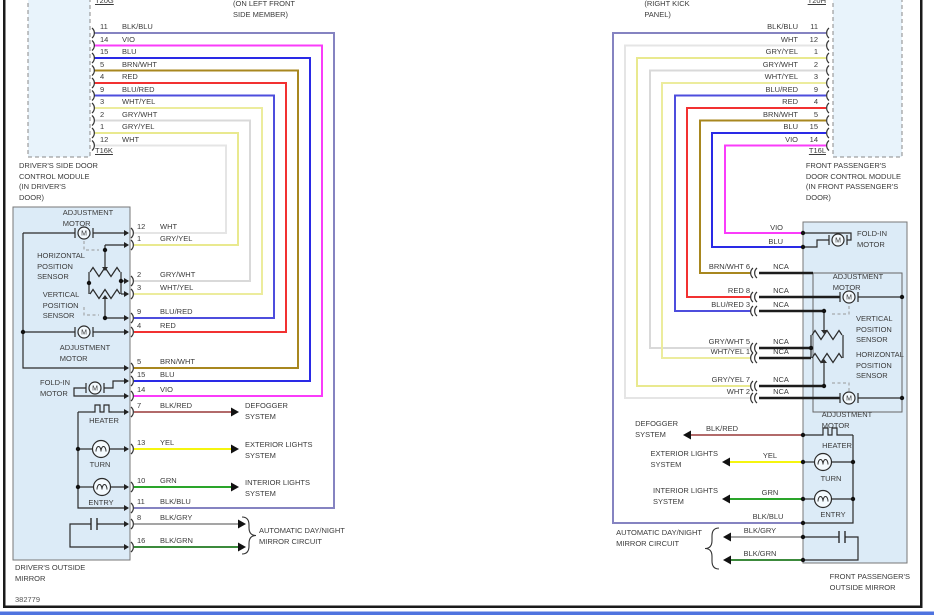 This screenshot has height=615, width=934. I want to click on wire-left-gry-wht, so click(172, 200).